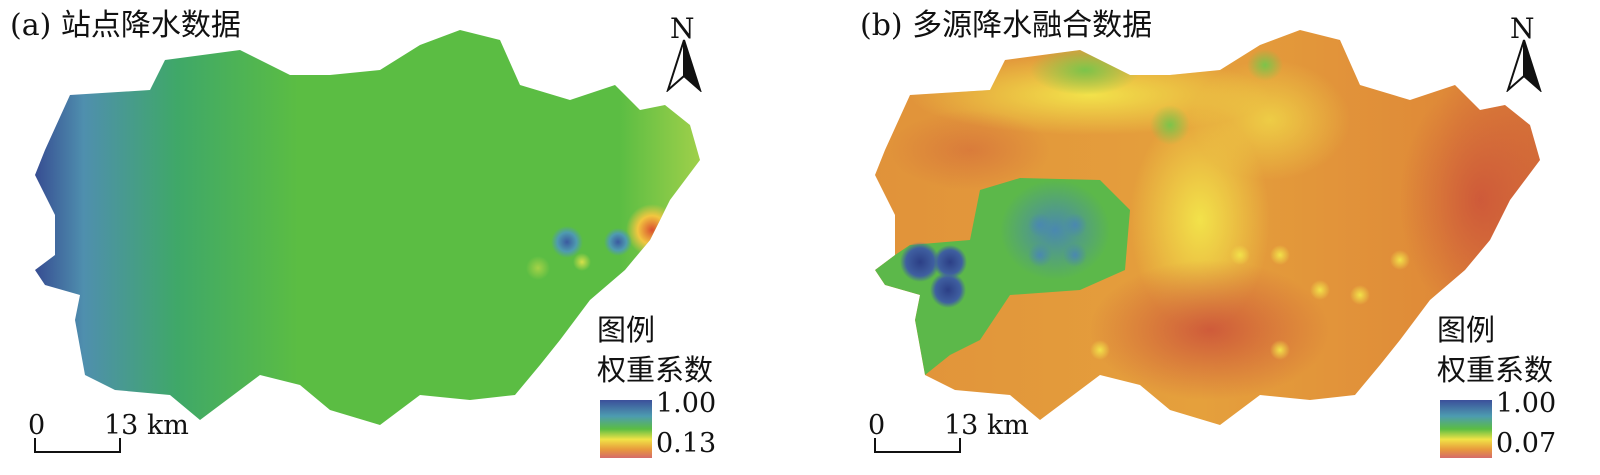  I want to click on hotspot-low, so click(652, 230).